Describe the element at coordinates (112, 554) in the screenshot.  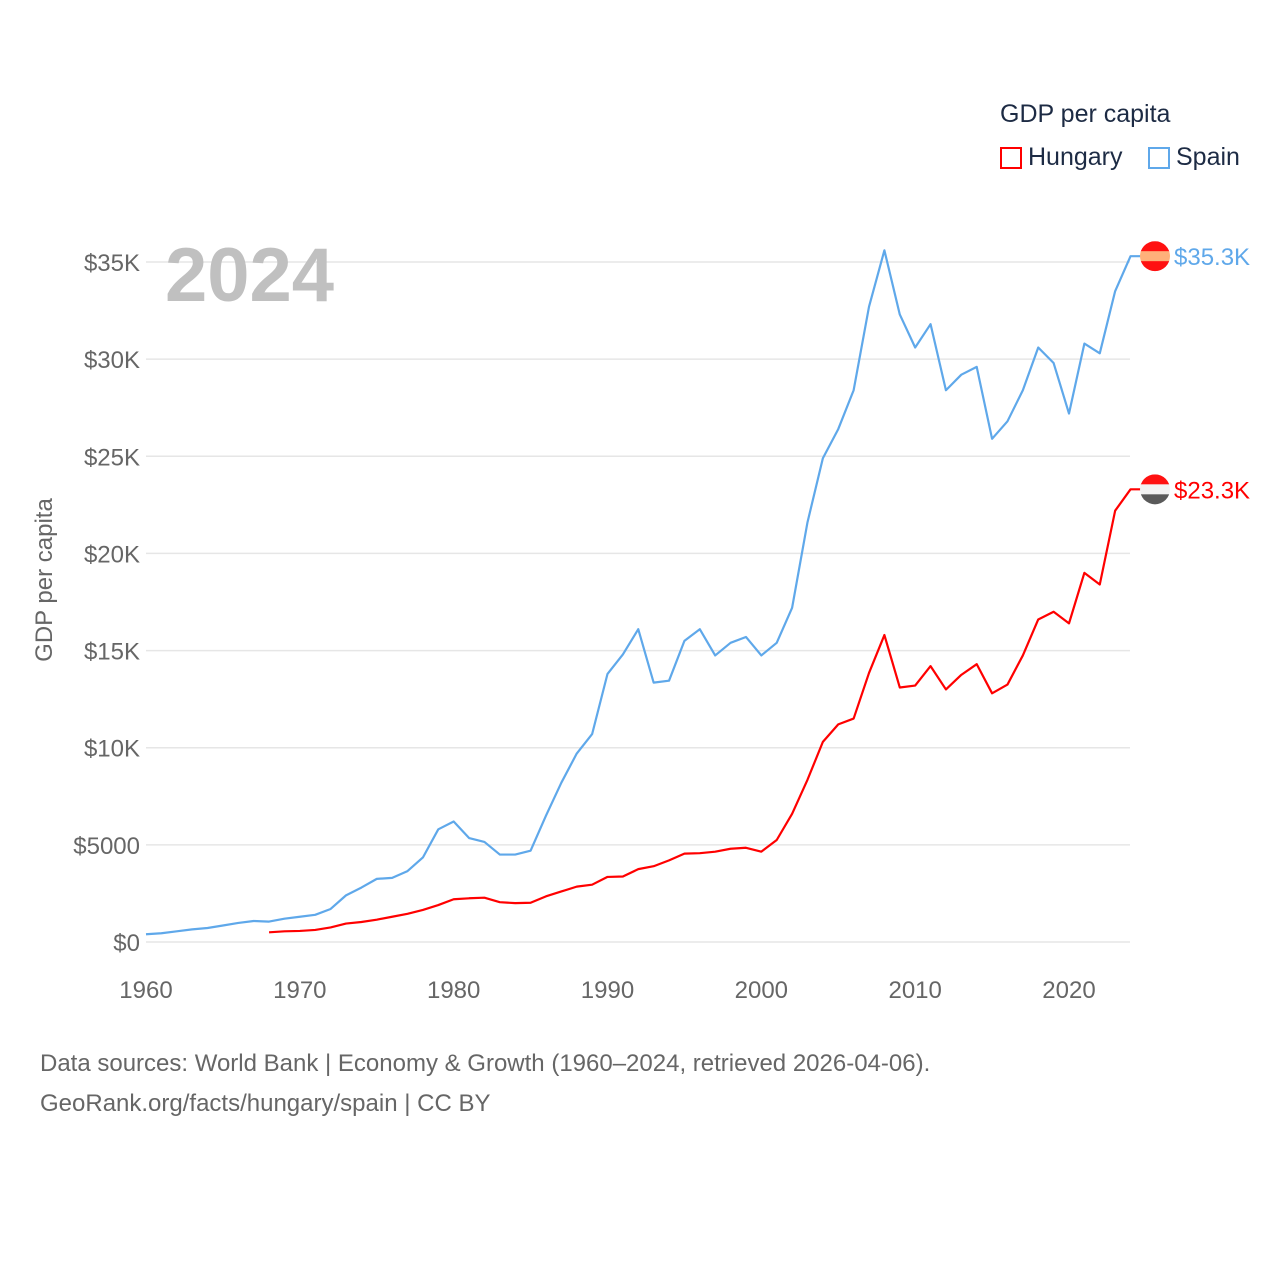
I see `y-tick-label: $20K` at that location.